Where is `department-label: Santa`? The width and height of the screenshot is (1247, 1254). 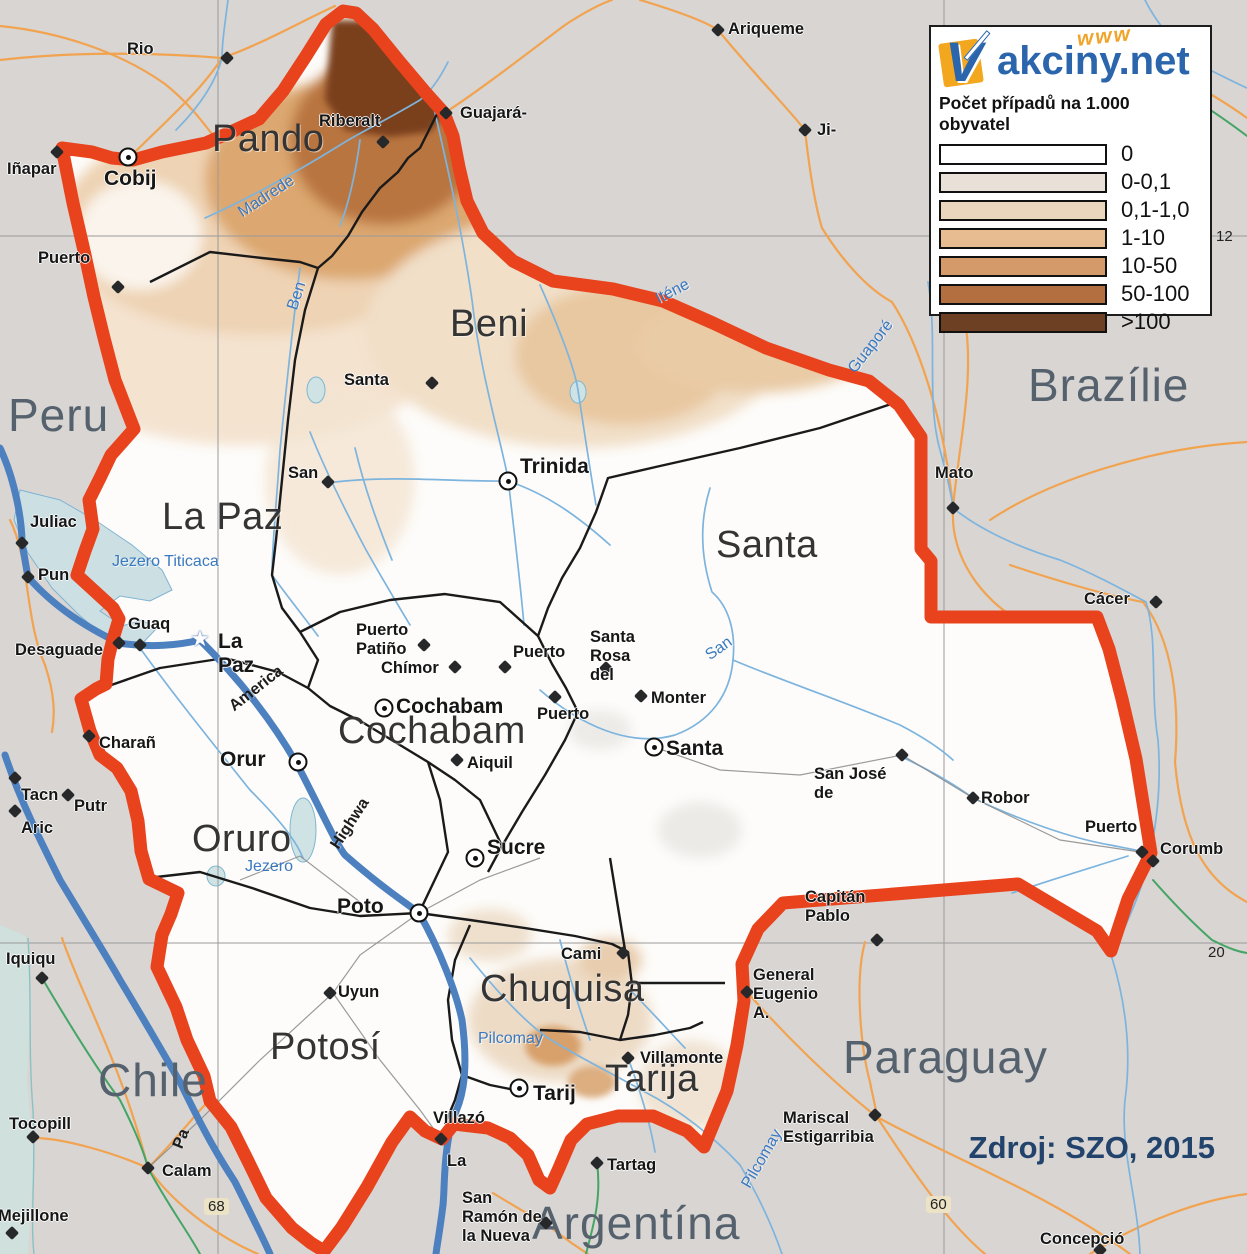 department-label: Santa is located at coordinates (767, 545).